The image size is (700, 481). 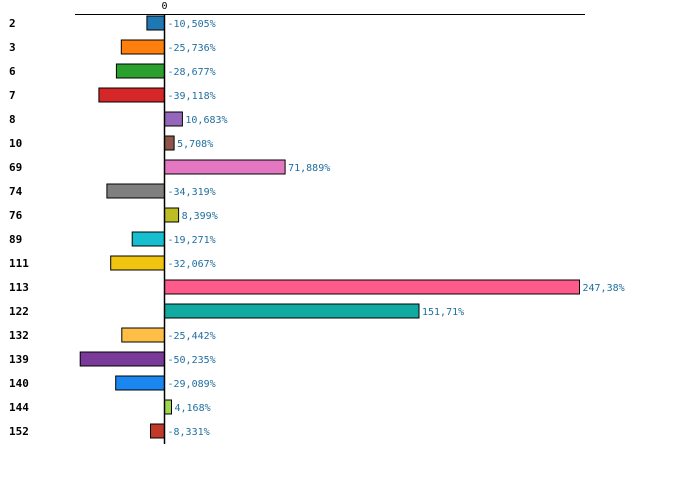 I want to click on category-label-113: 113, so click(x=19, y=287).